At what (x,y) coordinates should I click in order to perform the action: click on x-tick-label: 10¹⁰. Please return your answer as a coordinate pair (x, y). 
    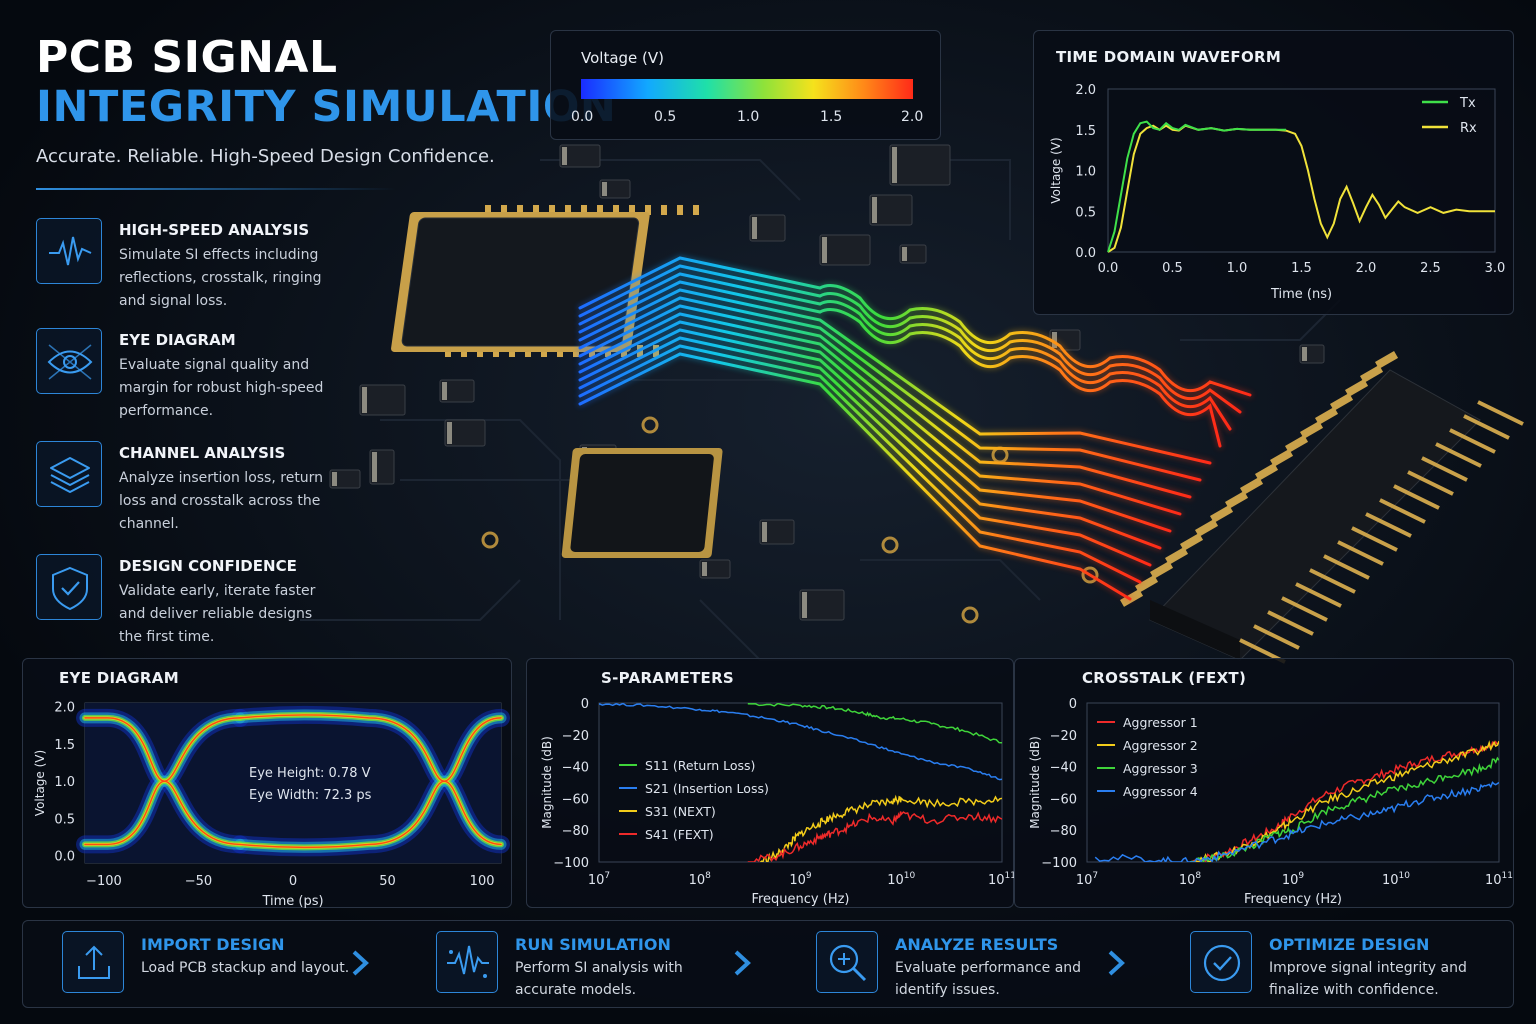
    Looking at the image, I should click on (901, 879).